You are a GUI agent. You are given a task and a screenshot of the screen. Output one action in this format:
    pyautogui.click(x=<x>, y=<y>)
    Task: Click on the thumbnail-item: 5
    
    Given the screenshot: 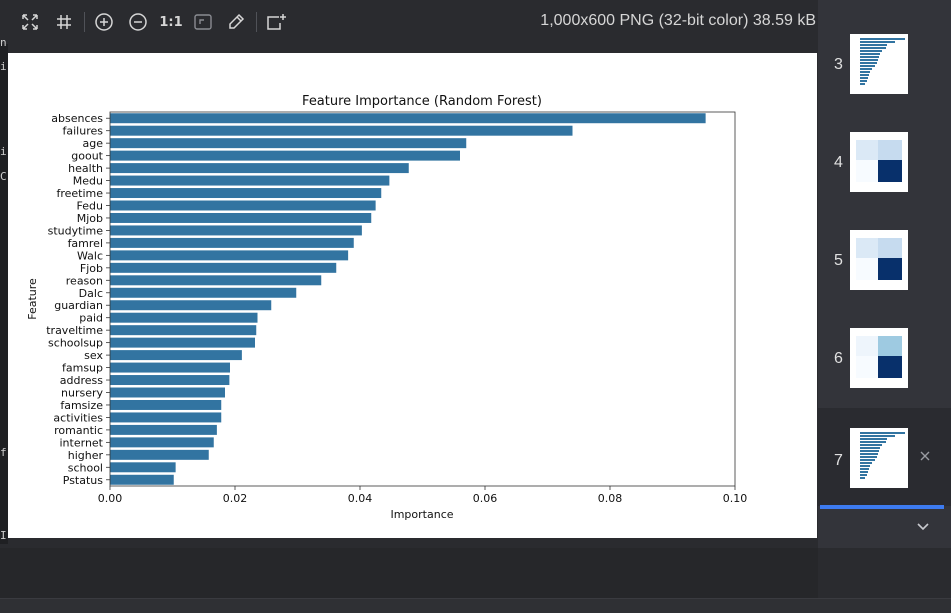 What is the action you would take?
    pyautogui.click(x=884, y=261)
    